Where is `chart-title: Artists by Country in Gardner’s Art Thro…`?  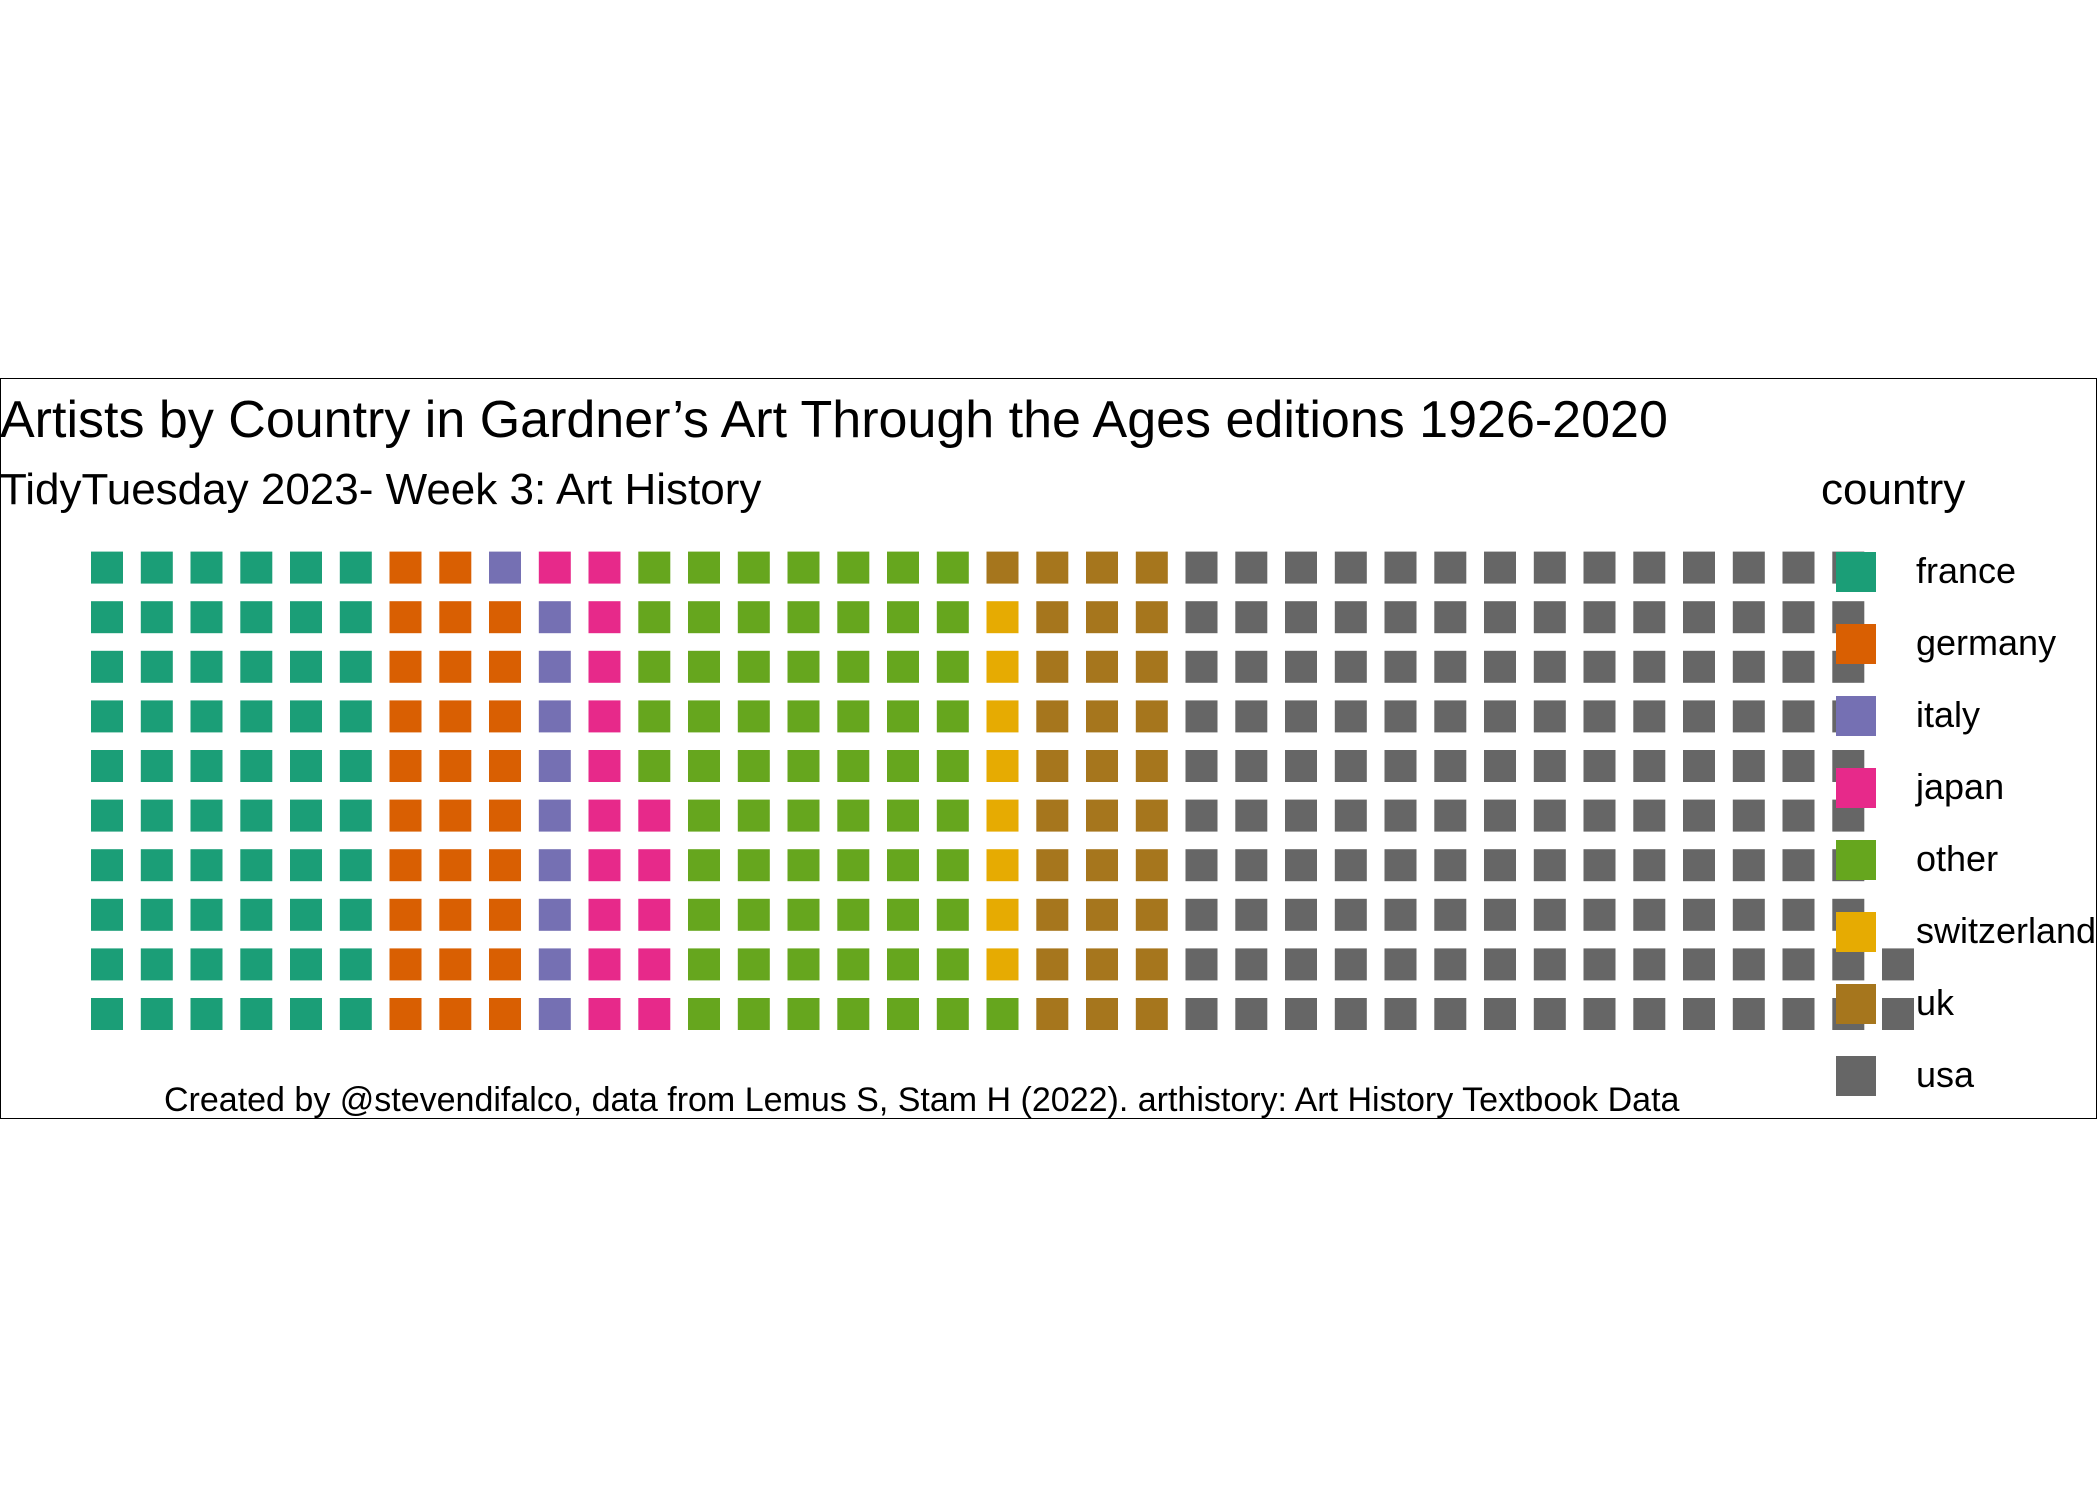 chart-title: Artists by Country in Gardner’s Art Thro… is located at coordinates (834, 420).